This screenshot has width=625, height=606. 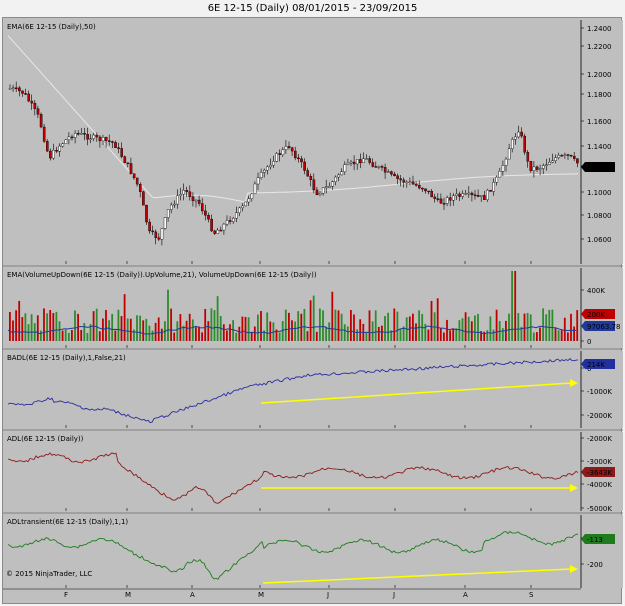 I want to click on panel-badl, so click(x=313, y=389).